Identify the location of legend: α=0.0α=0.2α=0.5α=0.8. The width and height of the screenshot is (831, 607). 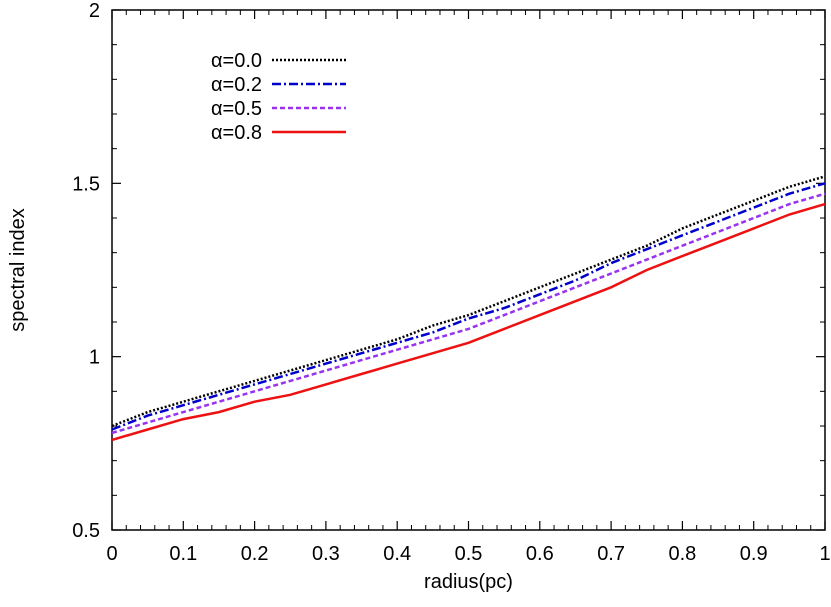
(278, 97).